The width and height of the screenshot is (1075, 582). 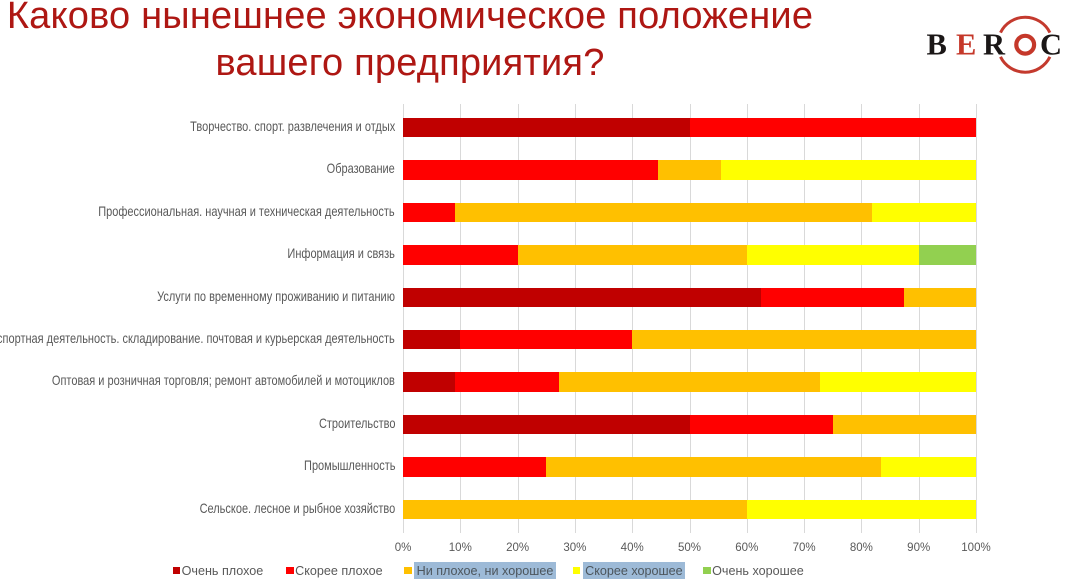 What do you see at coordinates (937, 44) in the screenshot?
I see `svg-text: B` at bounding box center [937, 44].